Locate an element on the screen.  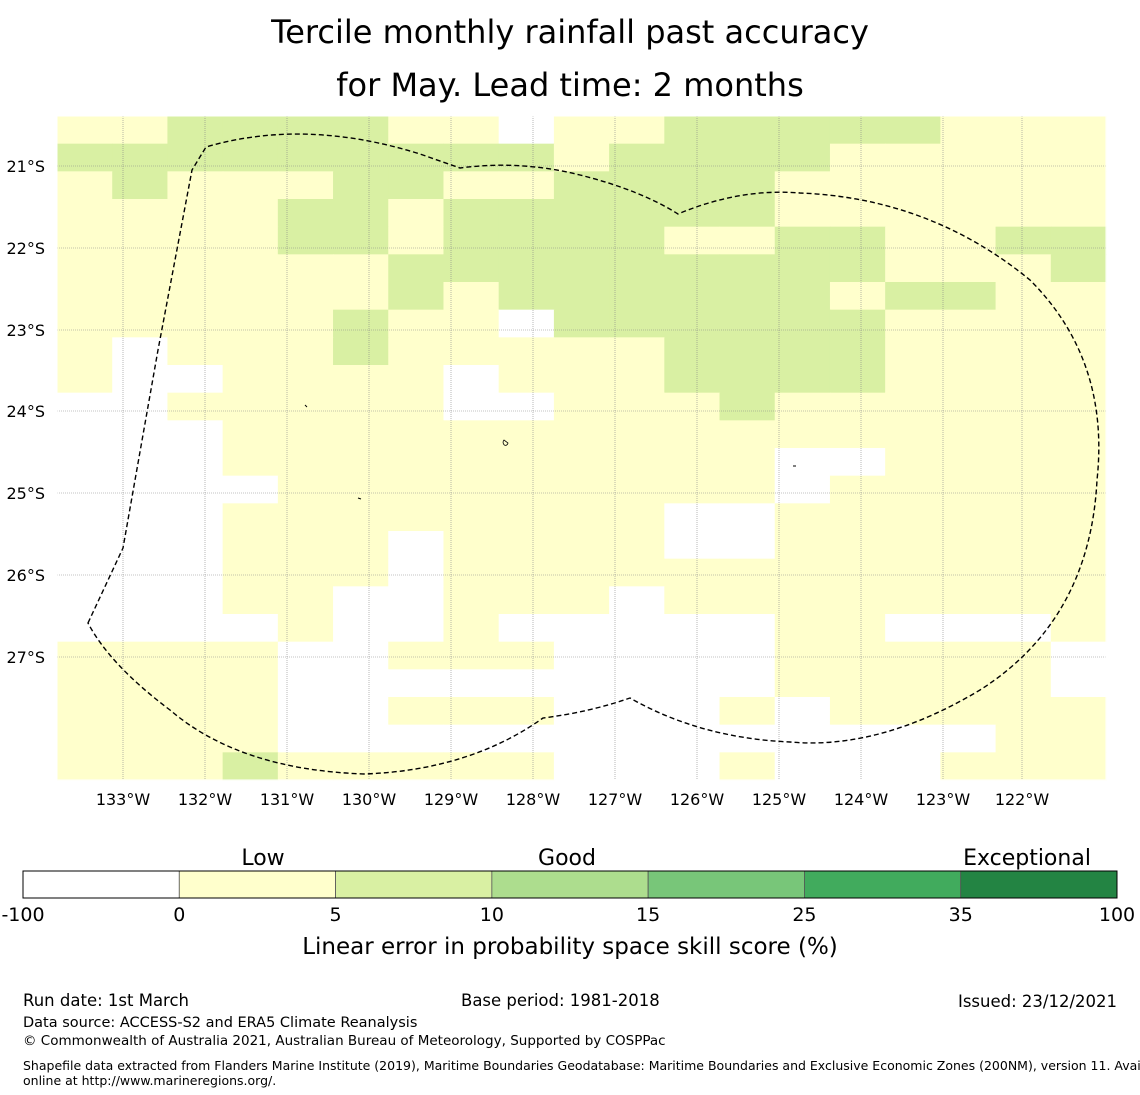
longitude-label: 130°W is located at coordinates (369, 799).